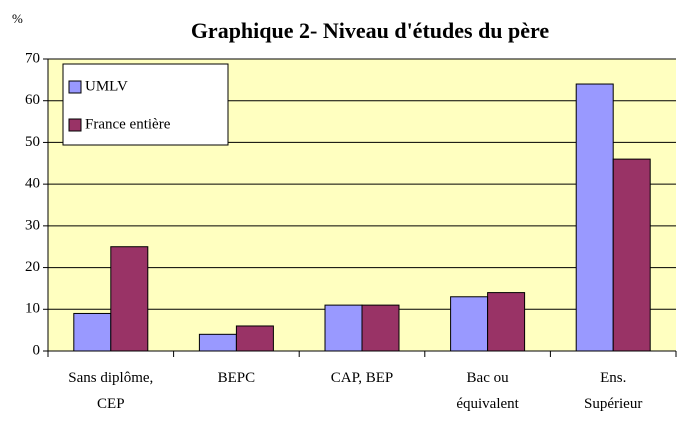 This screenshot has height=448, width=677. What do you see at coordinates (32, 225) in the screenshot?
I see `y-tick-label: 30` at bounding box center [32, 225].